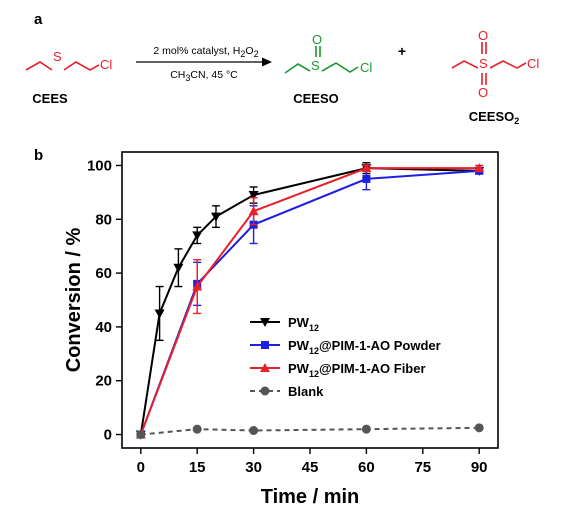  I want to click on legend-item-0: PW12, so click(284, 324).